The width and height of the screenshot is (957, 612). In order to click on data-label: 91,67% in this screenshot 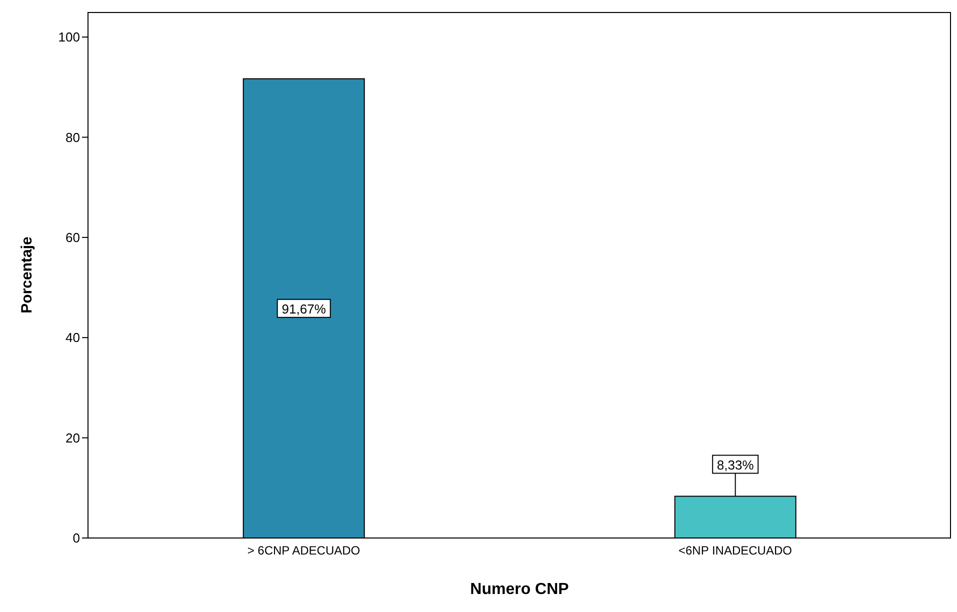, I will do `click(304, 308)`.